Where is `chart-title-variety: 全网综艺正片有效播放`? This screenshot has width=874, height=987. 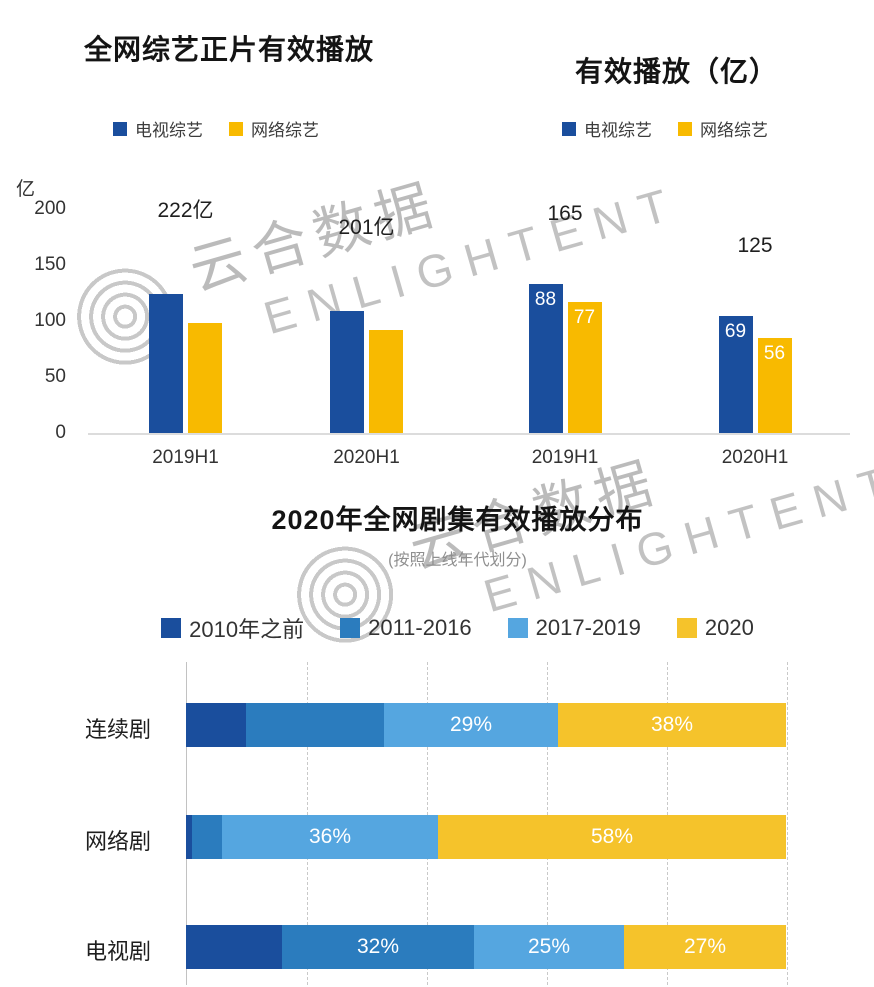 chart-title-variety: 全网综艺正片有效播放 is located at coordinates (229, 49).